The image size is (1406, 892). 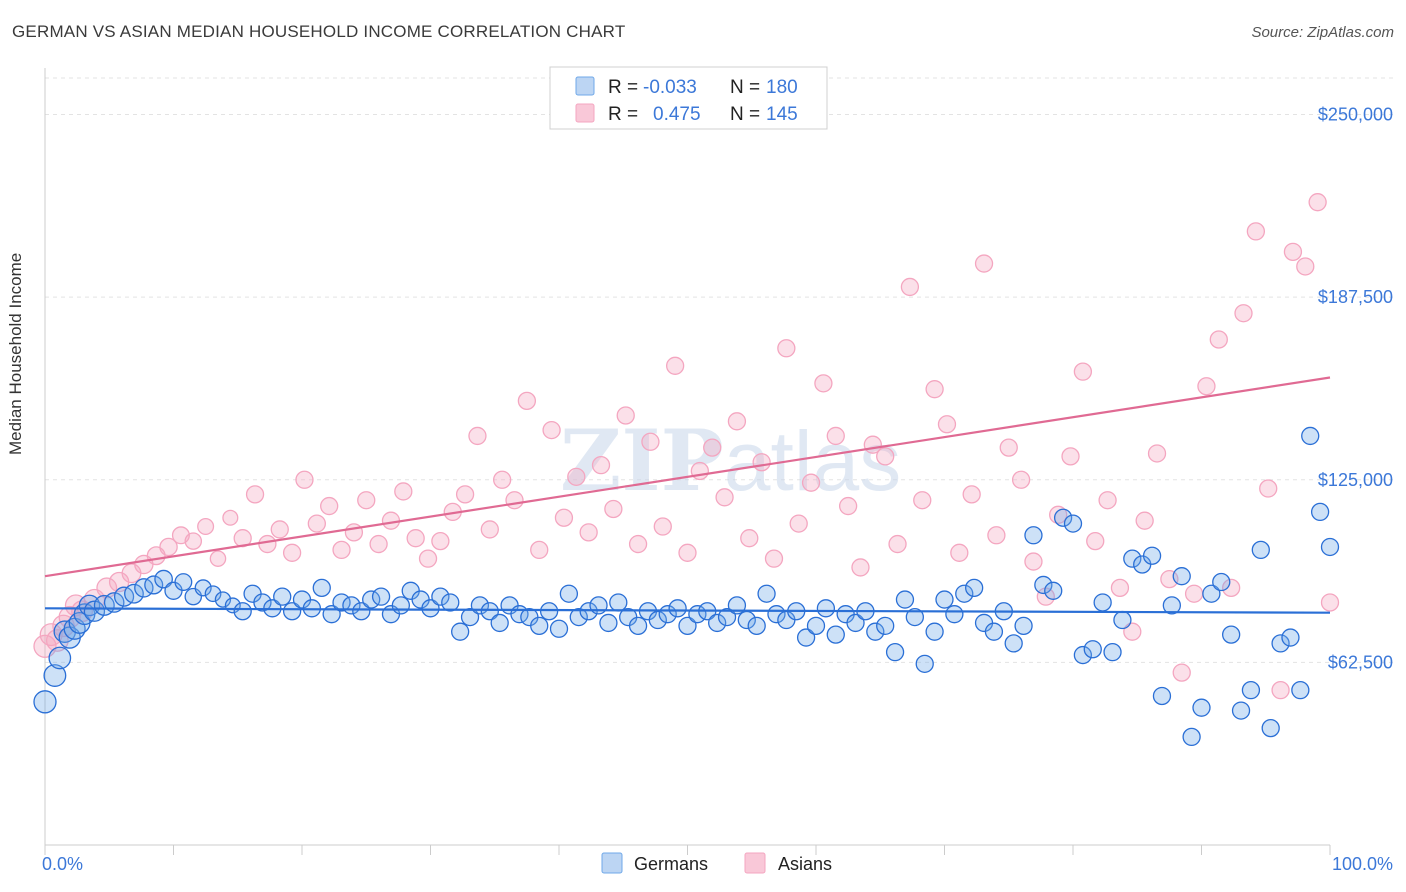 I want to click on legend-n-label-german: N =, so click(x=745, y=87).